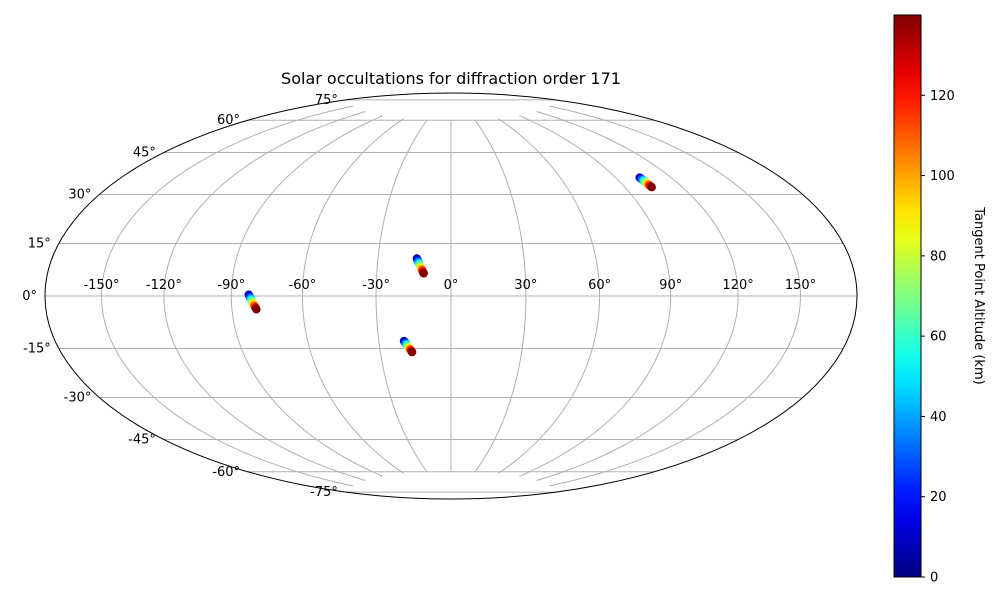 This screenshot has height=600, width=1000. Describe the element at coordinates (938, 417) in the screenshot. I see `colorbar-tick-label: 40` at that location.